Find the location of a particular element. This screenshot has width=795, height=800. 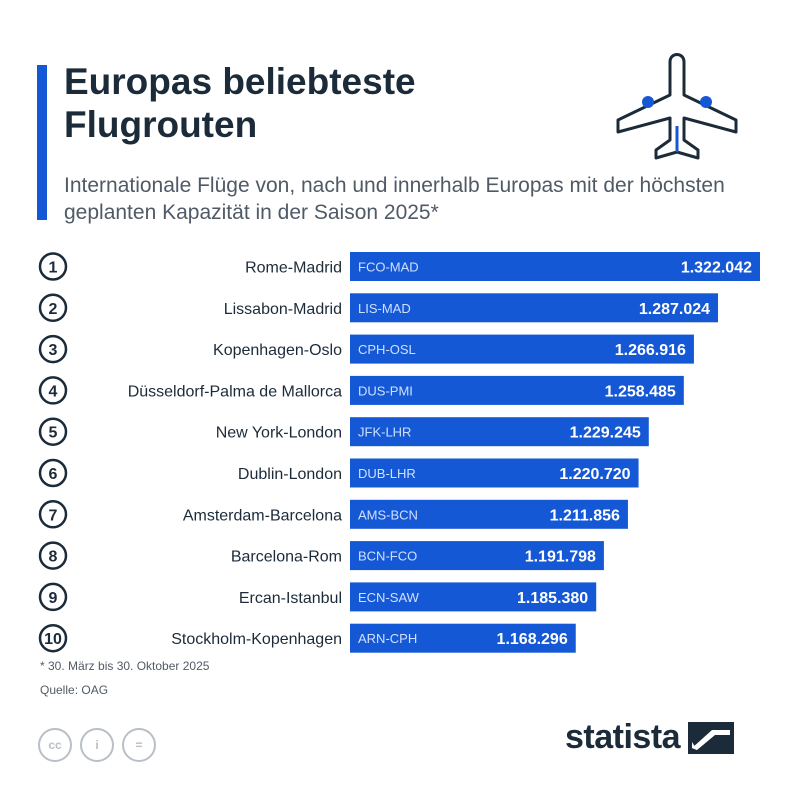

airport-code-label: BCN-FCO is located at coordinates (387, 556).